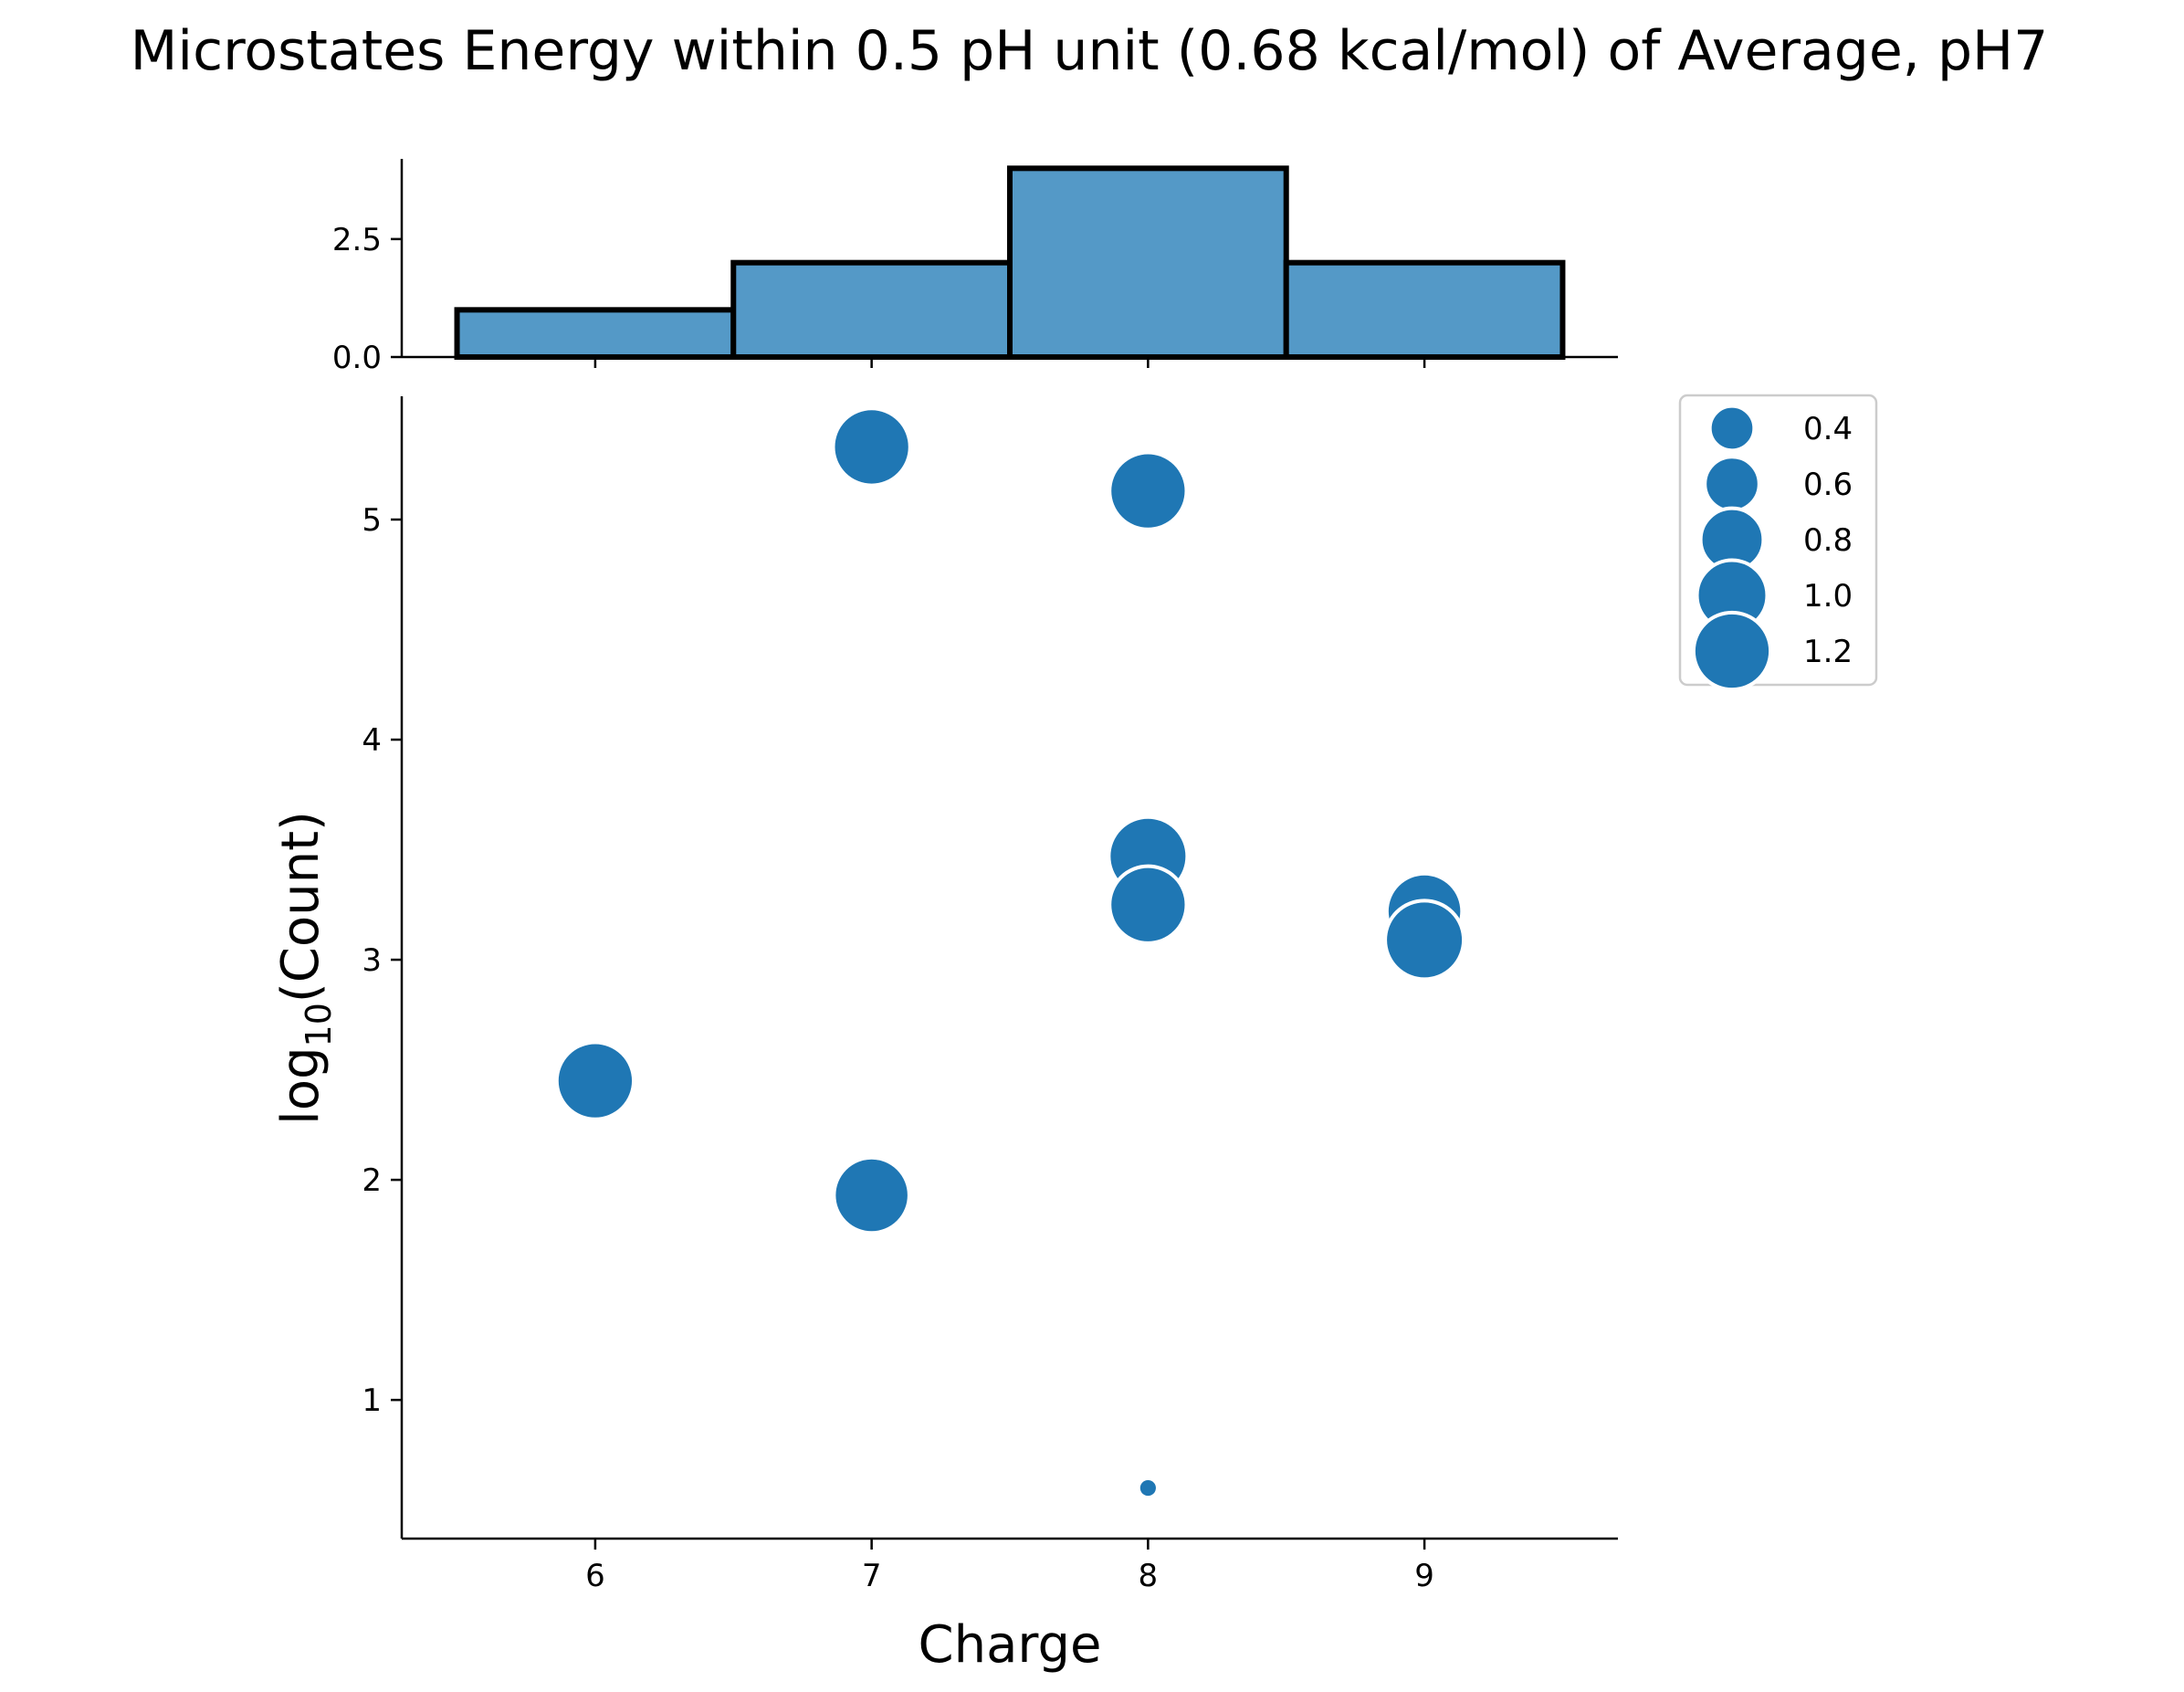 The image size is (2184, 1692). What do you see at coordinates (1828, 429) in the screenshot?
I see `legend-label: 0.4` at bounding box center [1828, 429].